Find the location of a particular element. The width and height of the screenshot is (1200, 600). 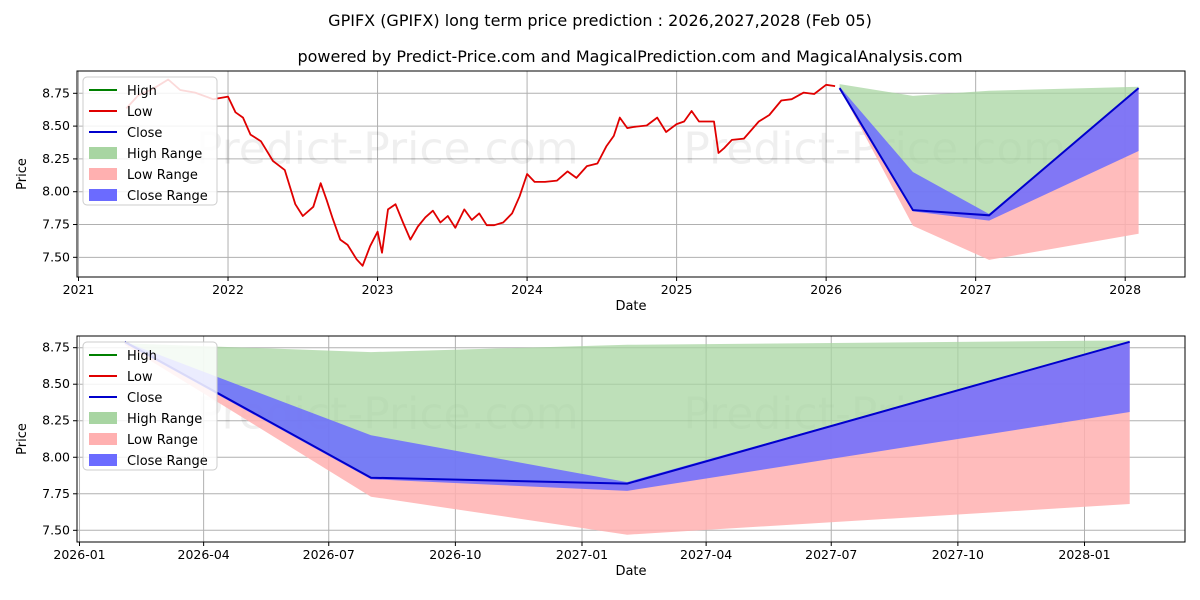

x-tick-label: 2027-04 is located at coordinates (706, 554).